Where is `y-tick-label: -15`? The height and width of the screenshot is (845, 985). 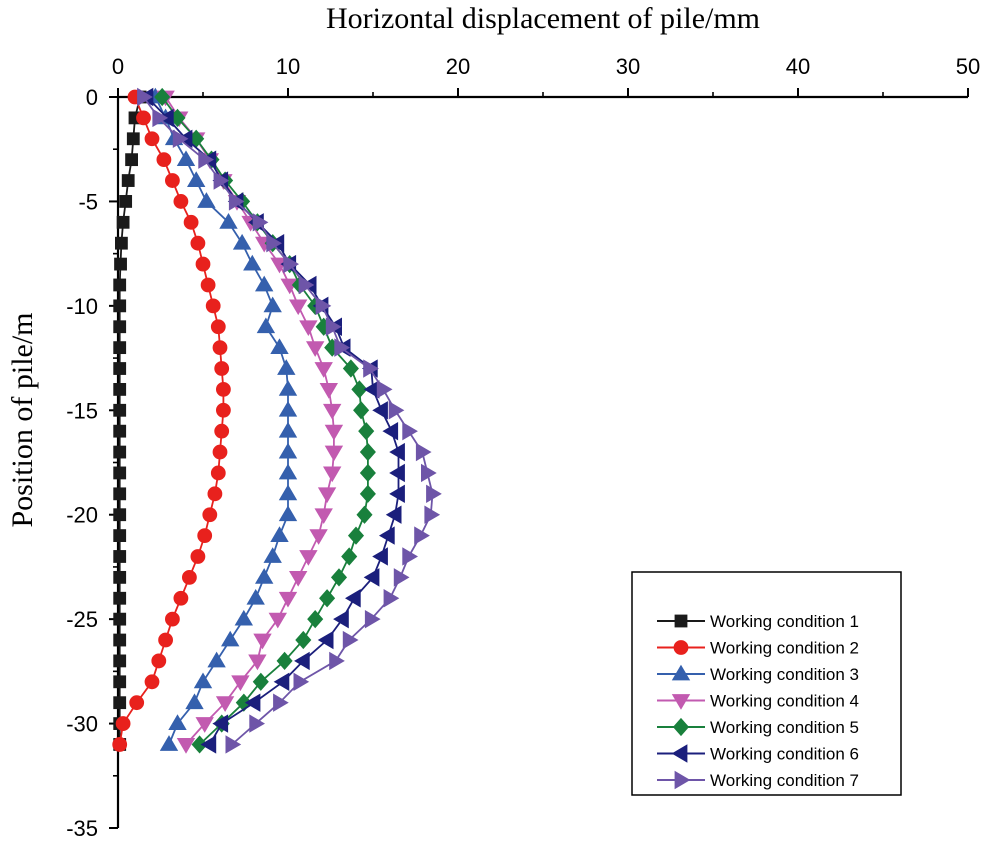 y-tick-label: -15 is located at coordinates (82, 410).